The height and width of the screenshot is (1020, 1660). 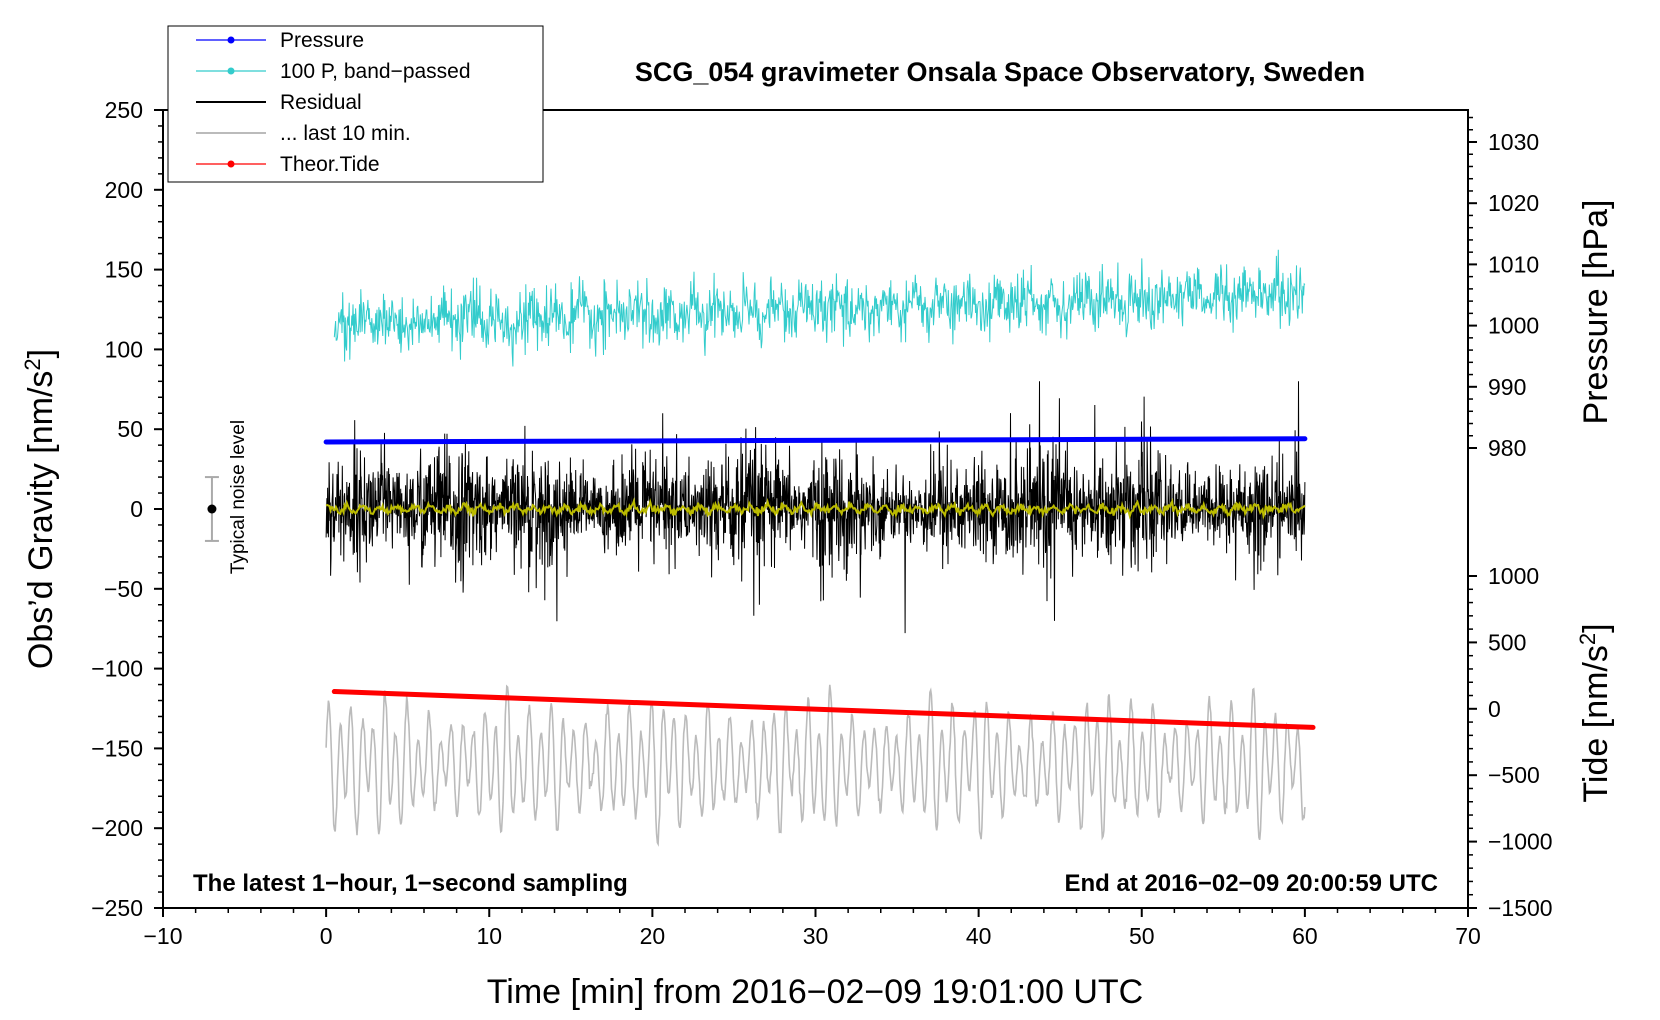 I want to click on y-tick-label: 100, so click(x=124, y=349).